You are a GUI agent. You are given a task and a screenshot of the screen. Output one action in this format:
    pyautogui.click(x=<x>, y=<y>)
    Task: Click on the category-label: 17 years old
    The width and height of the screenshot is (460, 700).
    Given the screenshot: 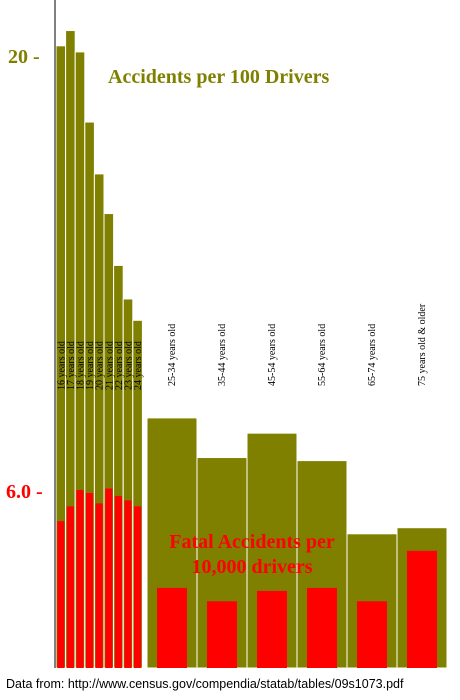 What is the action you would take?
    pyautogui.click(x=71, y=365)
    